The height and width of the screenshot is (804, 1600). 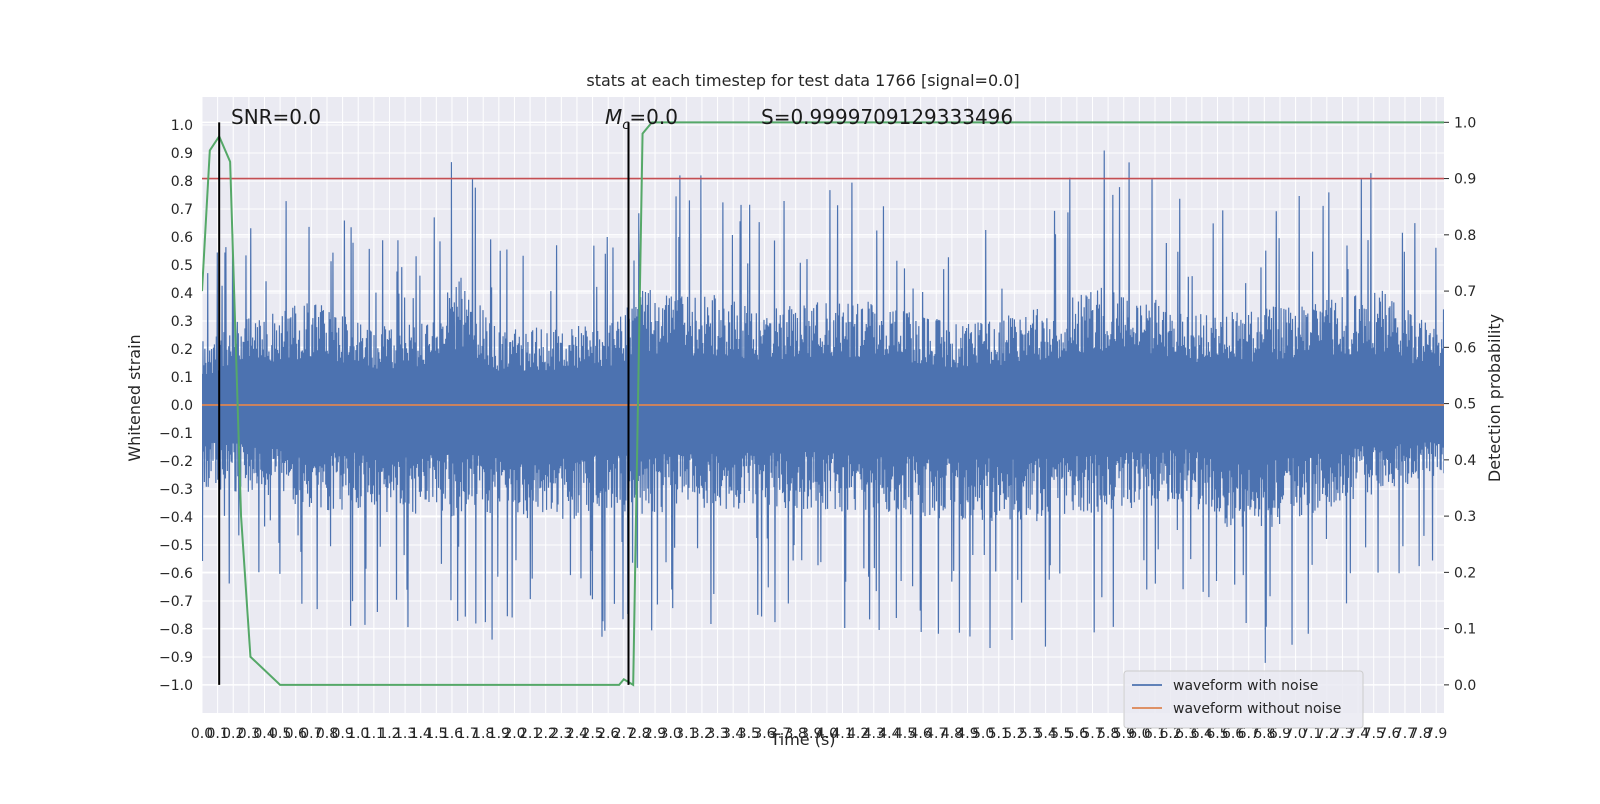 What do you see at coordinates (176, 574) in the screenshot?
I see `y-tick-label: −0.6` at bounding box center [176, 574].